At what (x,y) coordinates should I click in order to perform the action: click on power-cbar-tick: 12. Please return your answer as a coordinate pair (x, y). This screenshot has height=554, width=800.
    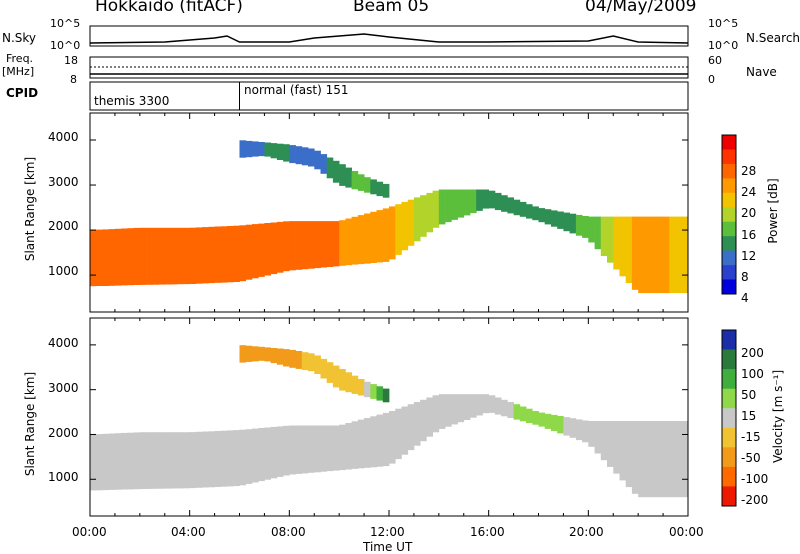
    Looking at the image, I should click on (749, 256).